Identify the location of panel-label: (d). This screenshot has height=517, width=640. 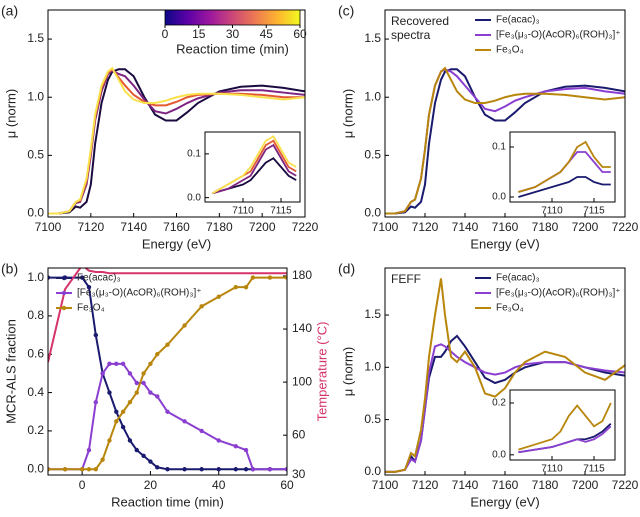
(346, 269).